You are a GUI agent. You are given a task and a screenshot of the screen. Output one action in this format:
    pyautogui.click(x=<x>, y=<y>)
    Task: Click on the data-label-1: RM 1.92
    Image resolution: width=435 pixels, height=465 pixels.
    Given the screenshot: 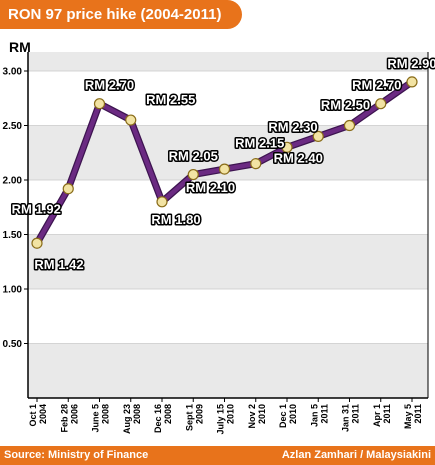 What is the action you would take?
    pyautogui.click(x=36, y=209)
    